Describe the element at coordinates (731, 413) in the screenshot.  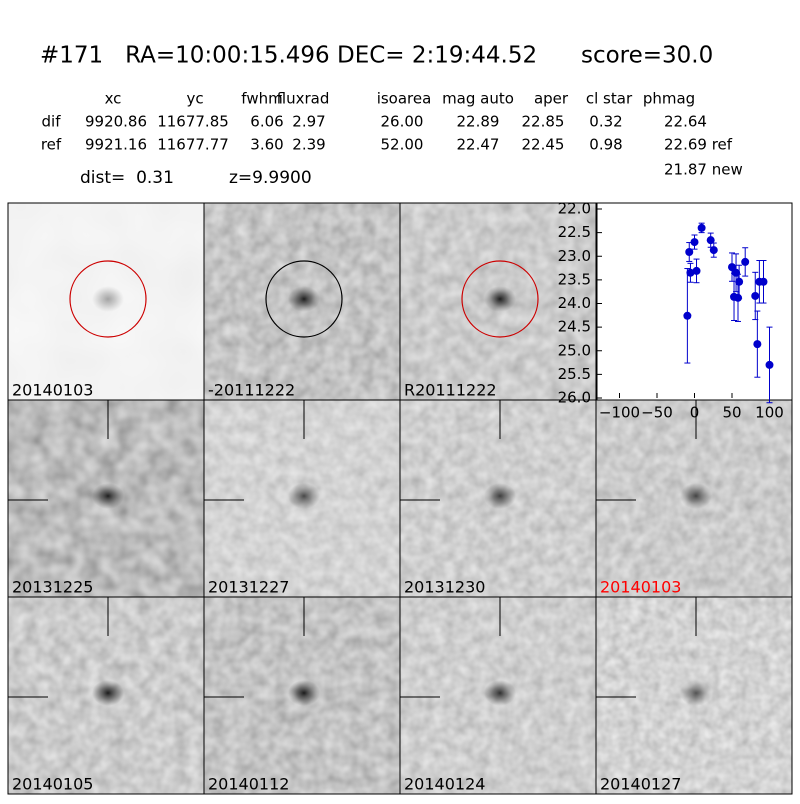
I see `x-tick-label: 50` at that location.